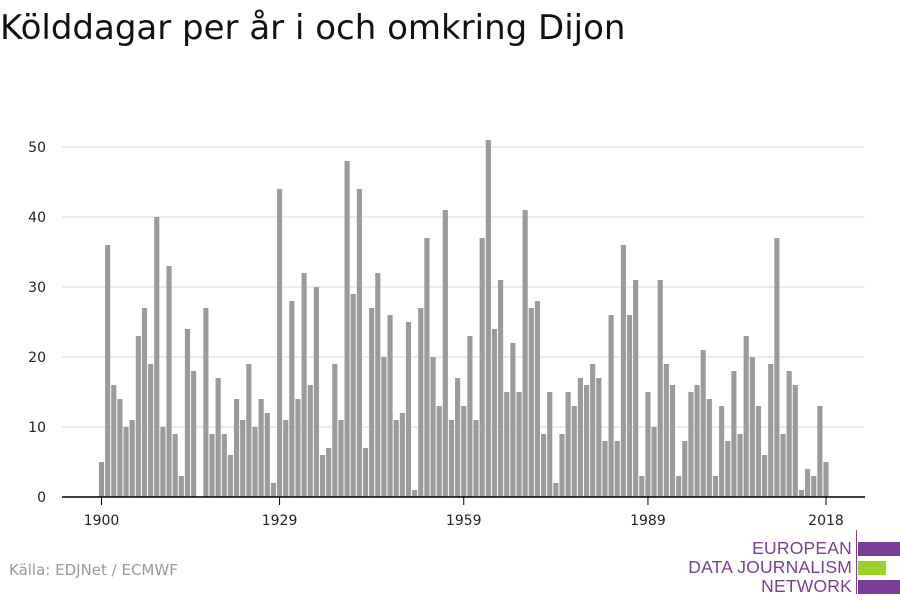 The width and height of the screenshot is (900, 600). I want to click on bar-2003, so click(734, 434).